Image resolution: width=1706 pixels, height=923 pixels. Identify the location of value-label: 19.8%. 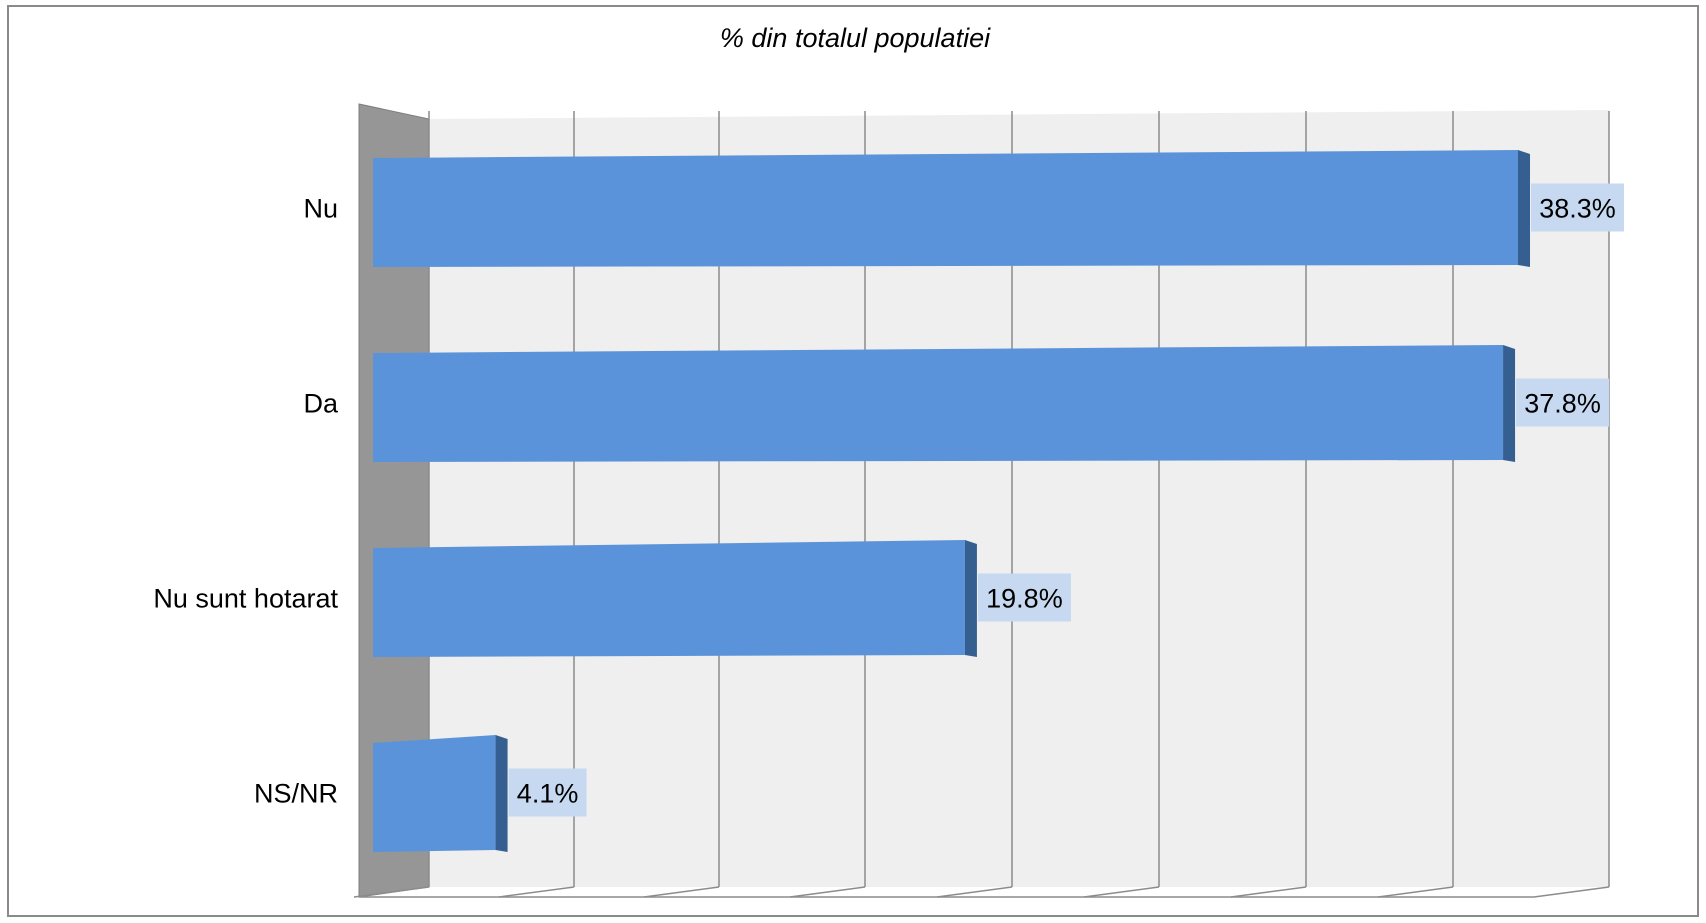
(1024, 599).